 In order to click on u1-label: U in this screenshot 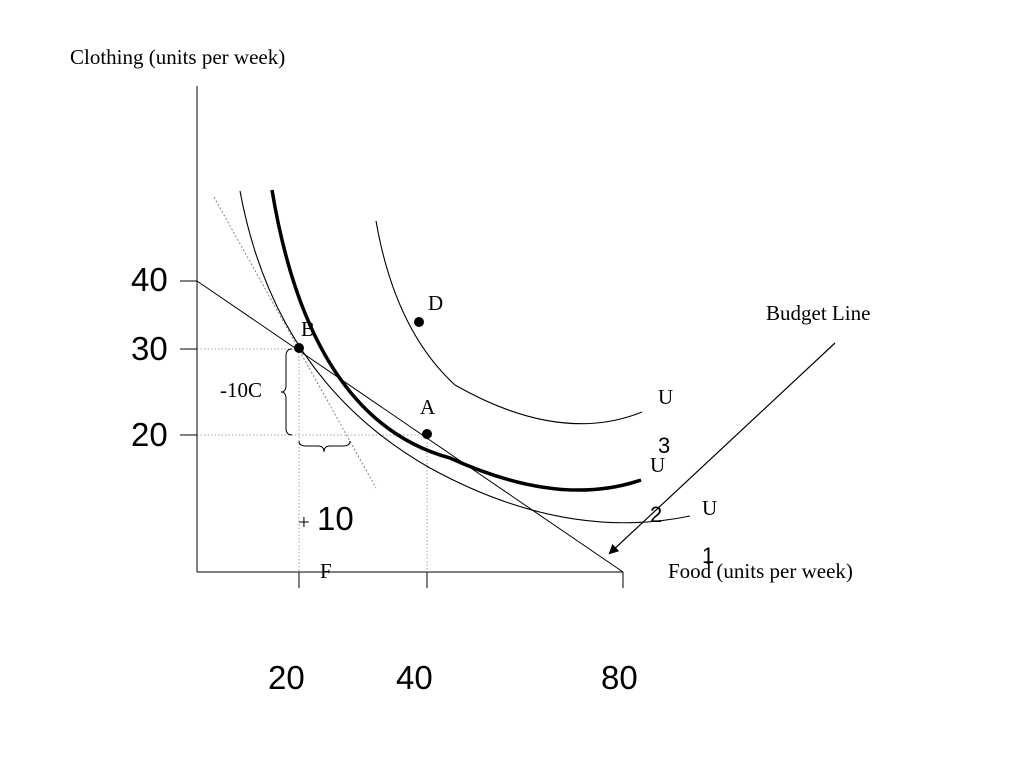, I will do `click(709, 508)`.